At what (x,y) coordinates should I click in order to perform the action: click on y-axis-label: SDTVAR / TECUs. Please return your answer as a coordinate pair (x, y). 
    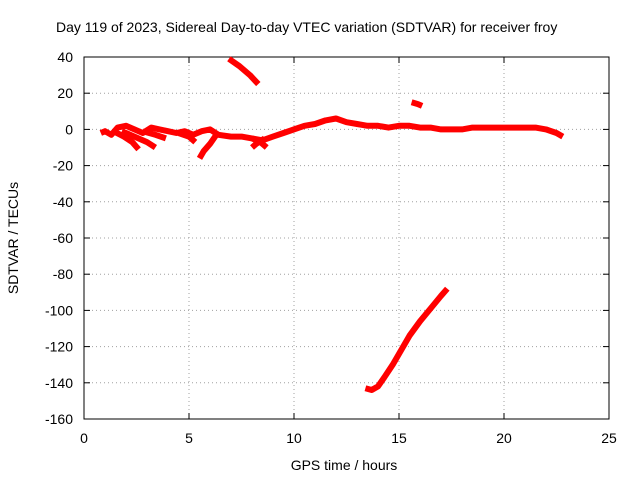
    Looking at the image, I should click on (13, 238).